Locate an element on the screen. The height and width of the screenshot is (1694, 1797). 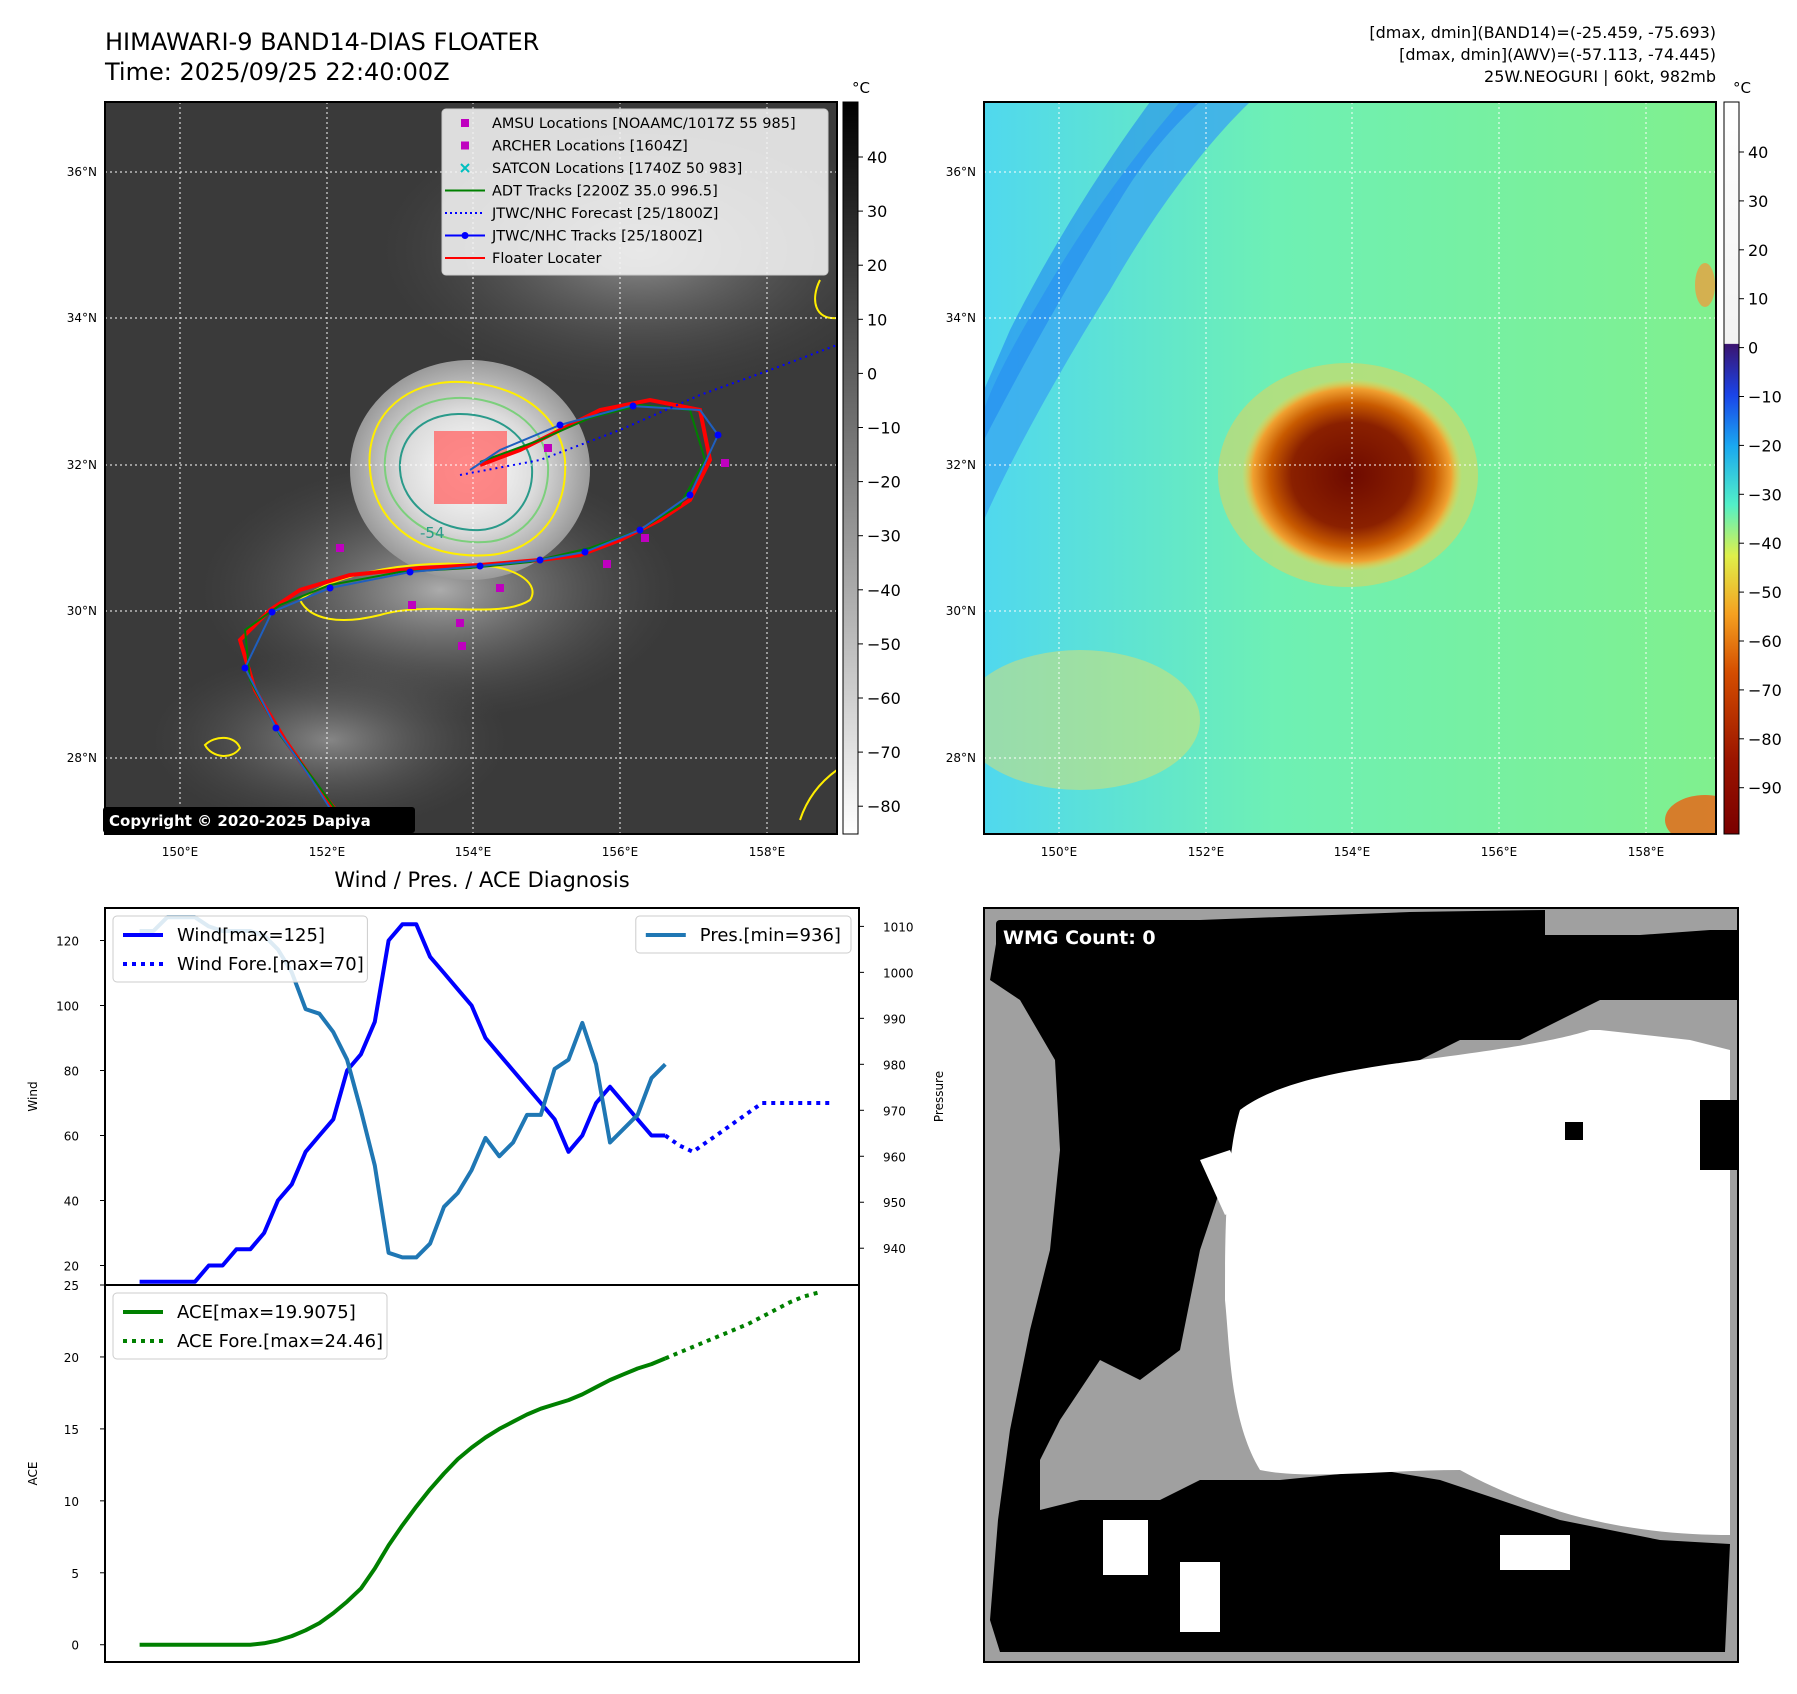
storm-info: 25W.NEOGURI | 60kt, 982mb is located at coordinates (1600, 76).